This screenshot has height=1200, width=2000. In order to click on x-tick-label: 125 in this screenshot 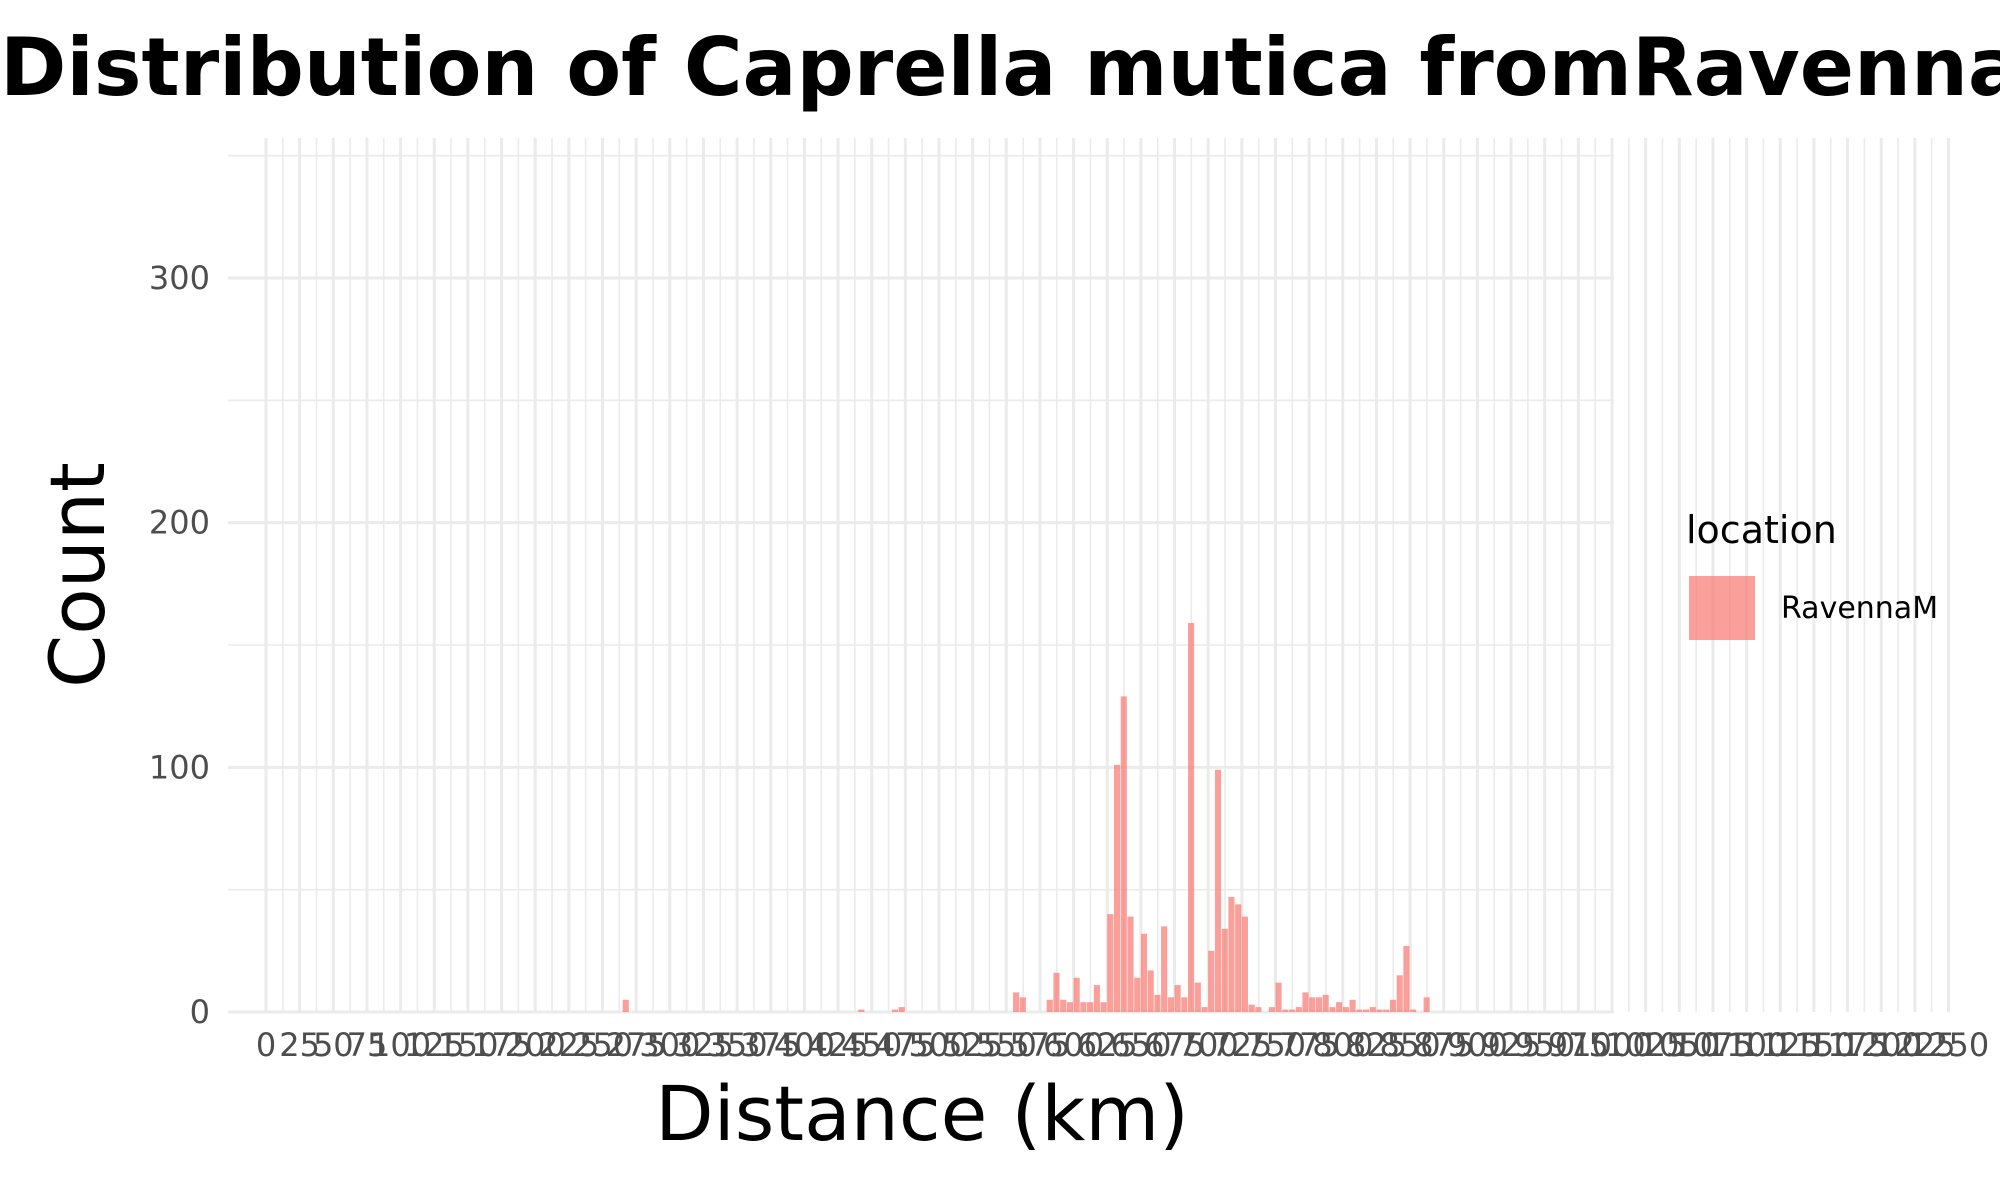, I will do `click(434, 1045)`.